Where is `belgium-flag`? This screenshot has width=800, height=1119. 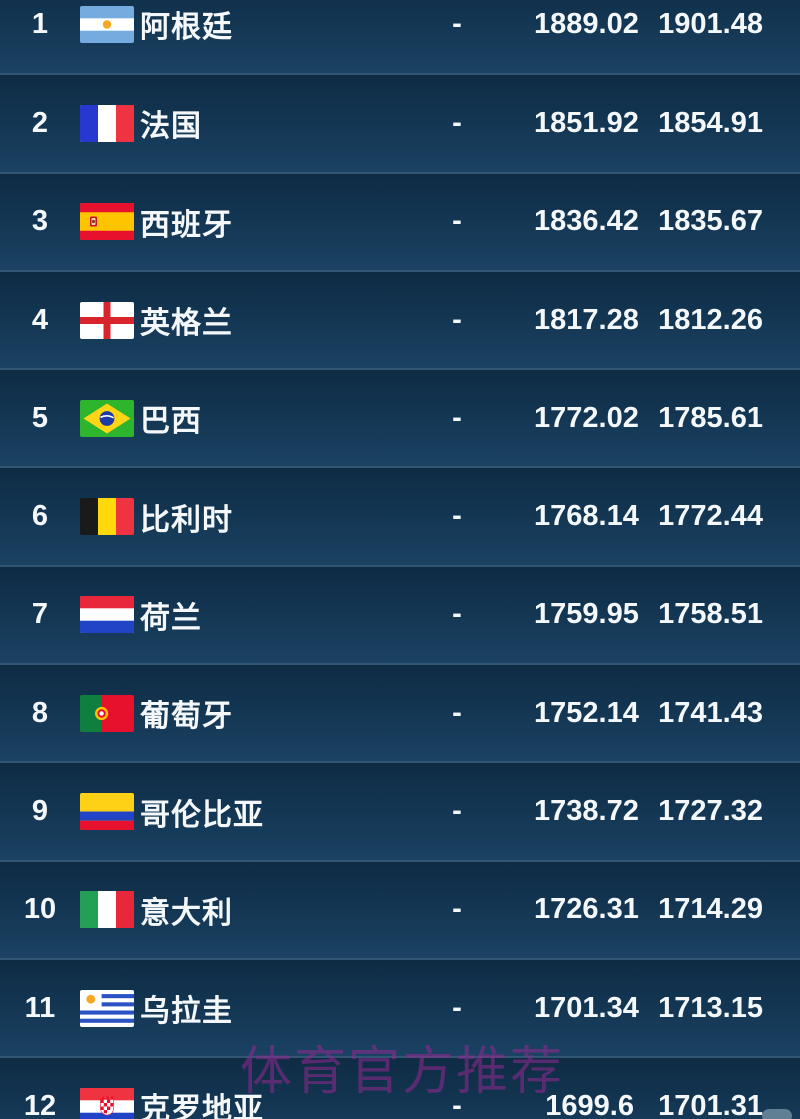
belgium-flag is located at coordinates (107, 517).